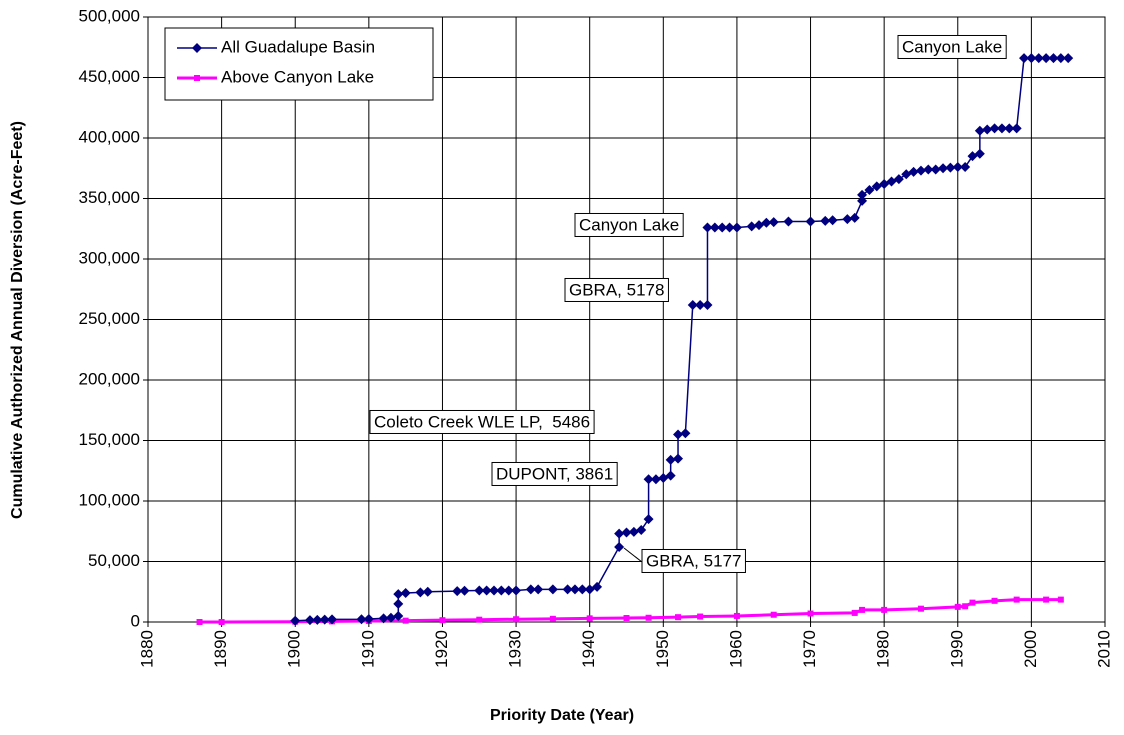 This screenshot has height=735, width=1124. Describe the element at coordinates (562, 715) in the screenshot. I see `x-axis-label: Priority Date (Year)` at that location.